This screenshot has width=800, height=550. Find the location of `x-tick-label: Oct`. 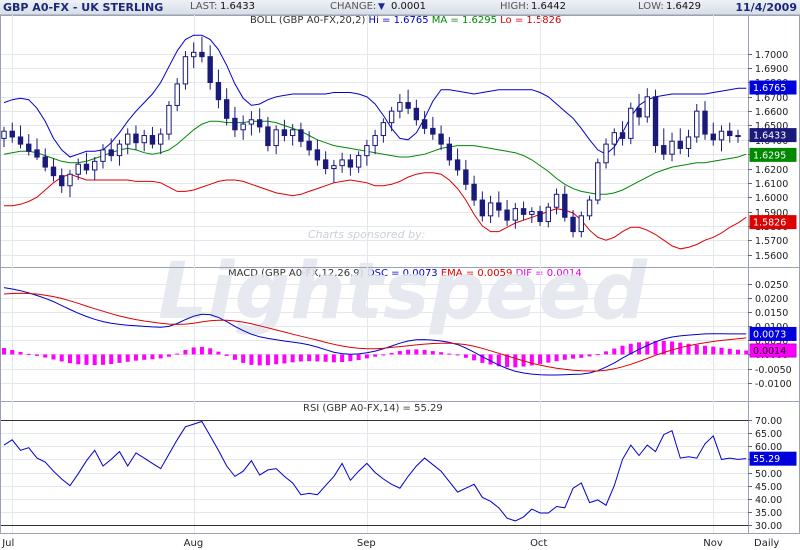

x-tick-label: Oct is located at coordinates (538, 543).